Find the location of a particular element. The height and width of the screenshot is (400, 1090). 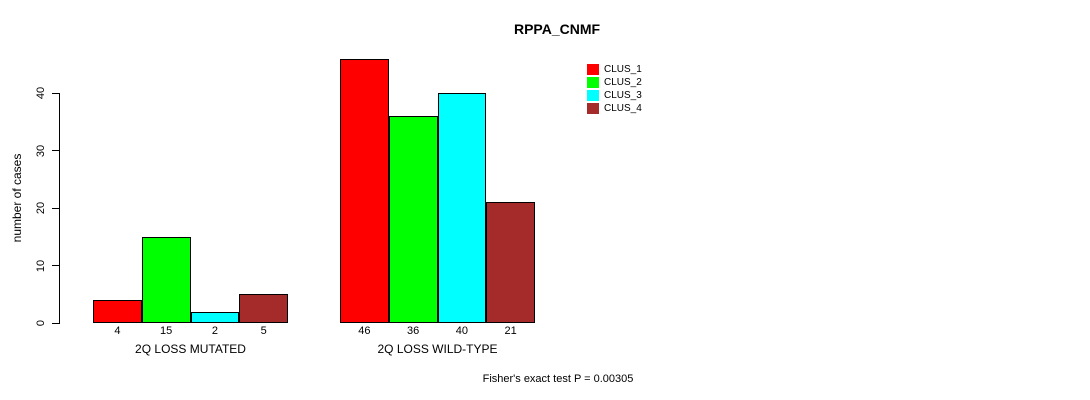

bar-value-label: 4 is located at coordinates (117, 331).